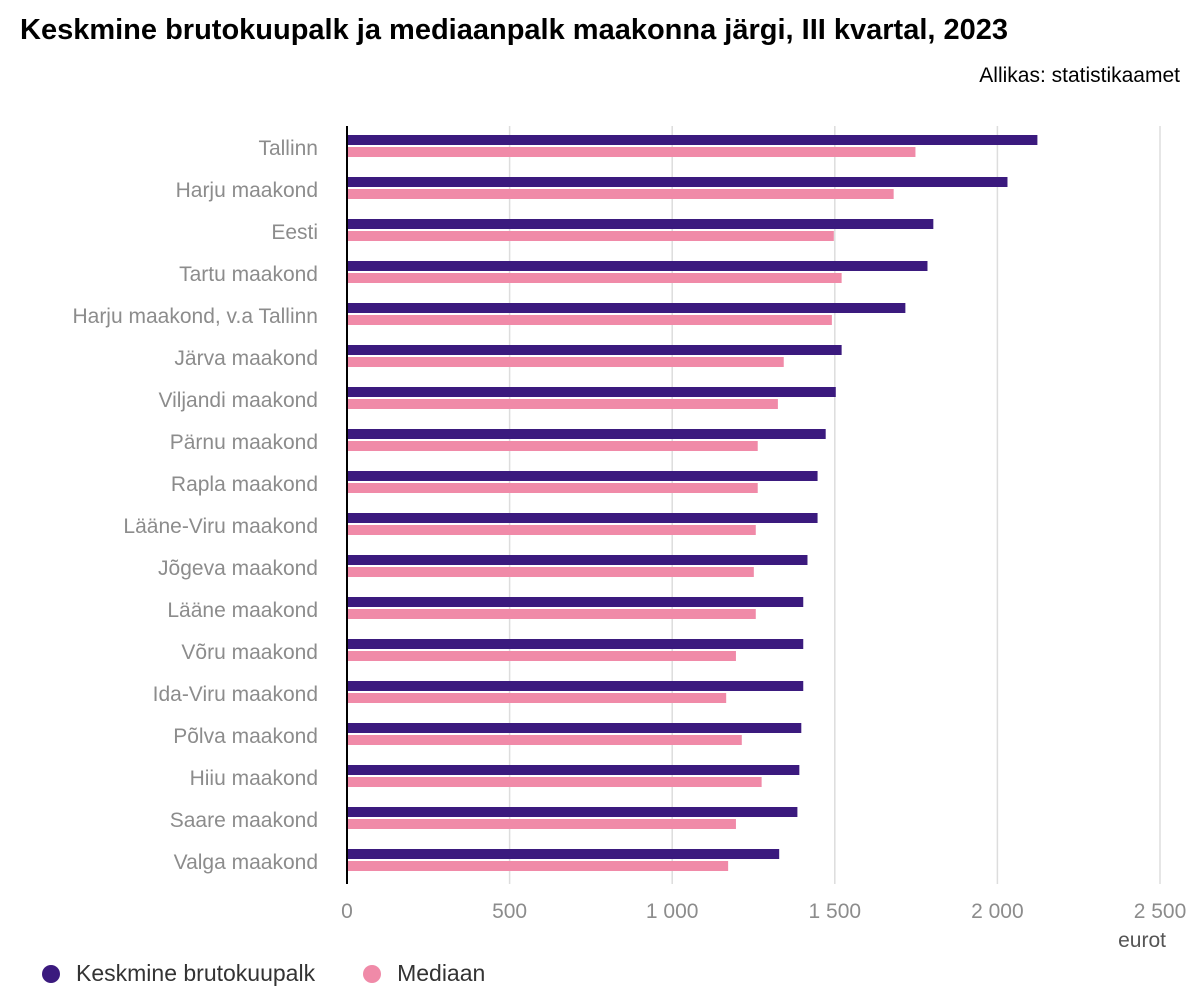  I want to click on legend-swatch-median, so click(372, 973).